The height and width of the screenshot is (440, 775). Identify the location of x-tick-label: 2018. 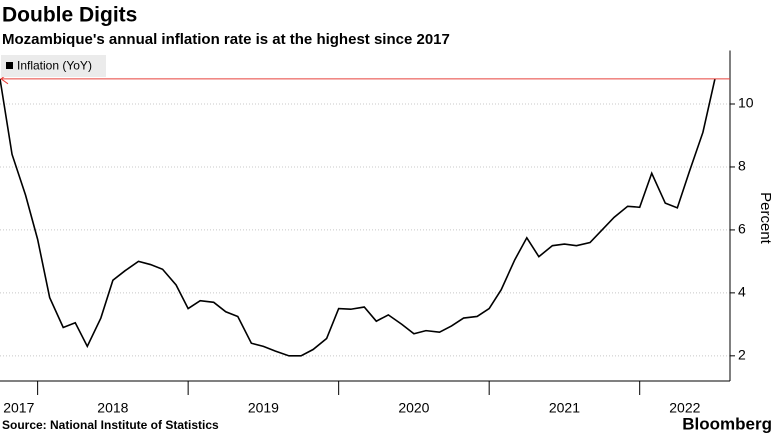
(112, 408).